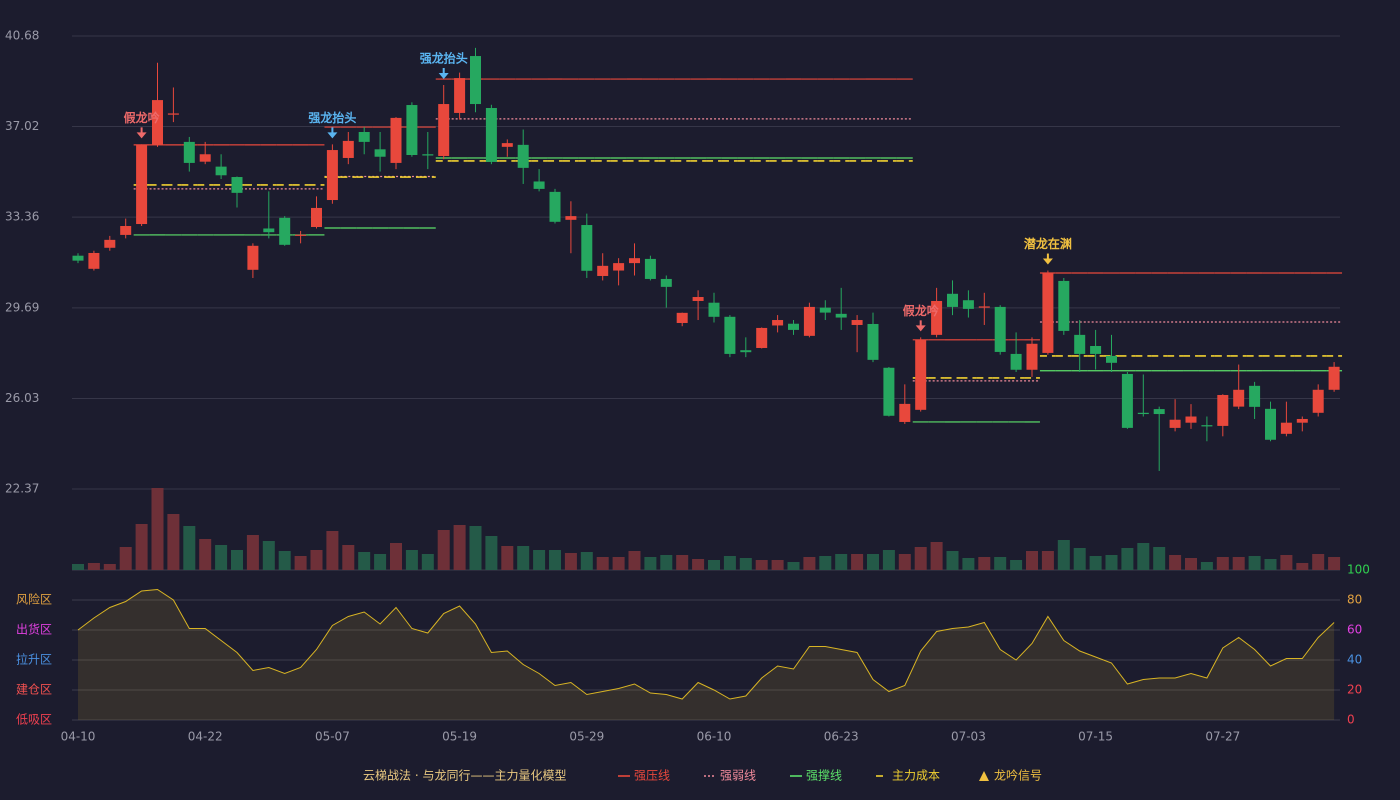 This screenshot has width=1400, height=800. Describe the element at coordinates (34, 659) in the screenshot. I see `zone-label: 拉升区` at that location.